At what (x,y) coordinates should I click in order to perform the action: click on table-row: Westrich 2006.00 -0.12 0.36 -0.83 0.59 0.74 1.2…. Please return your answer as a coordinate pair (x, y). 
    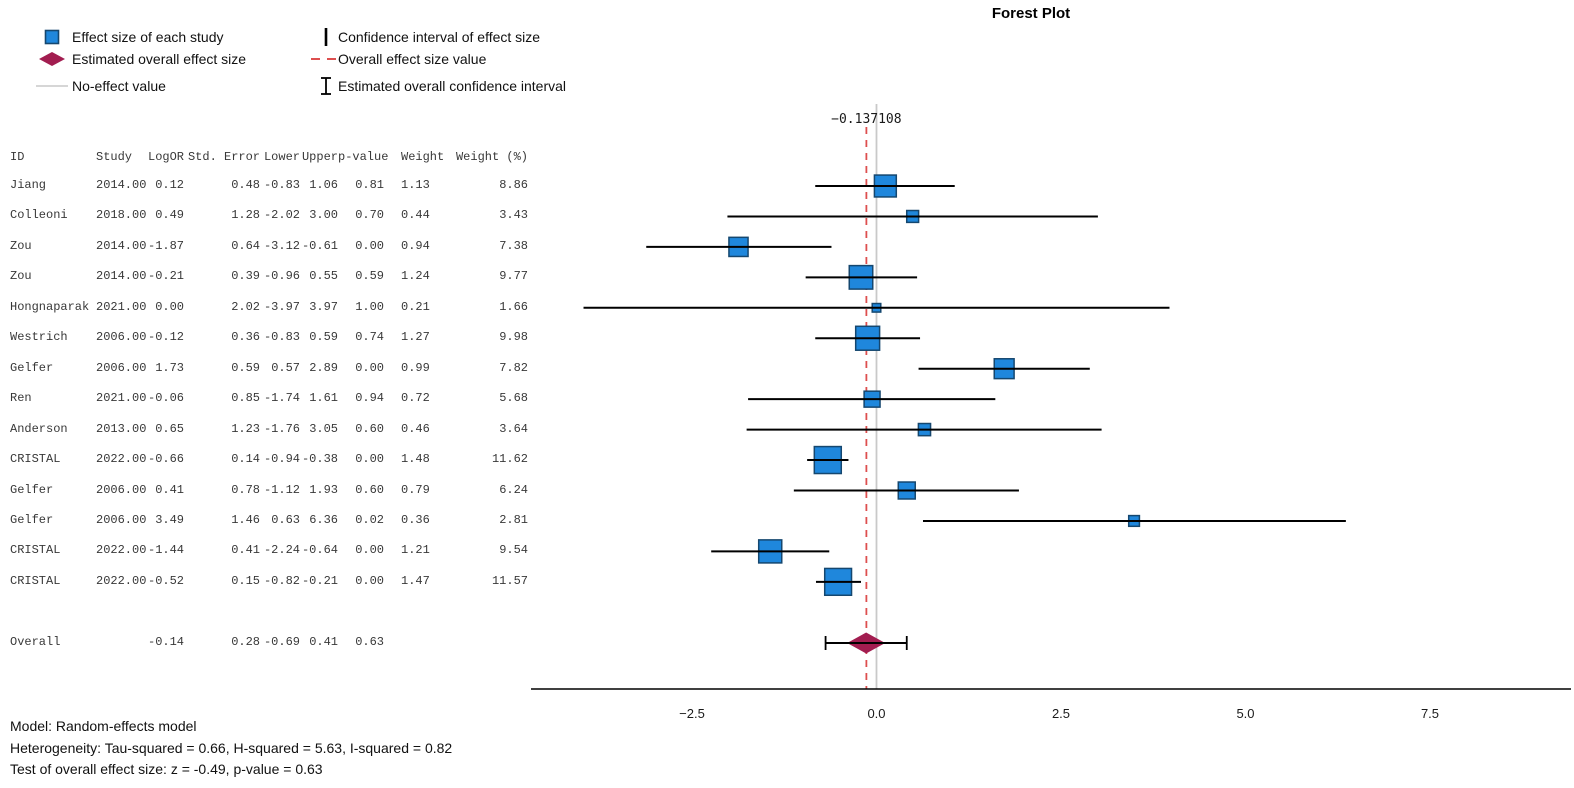
    Looking at the image, I should click on (269, 337).